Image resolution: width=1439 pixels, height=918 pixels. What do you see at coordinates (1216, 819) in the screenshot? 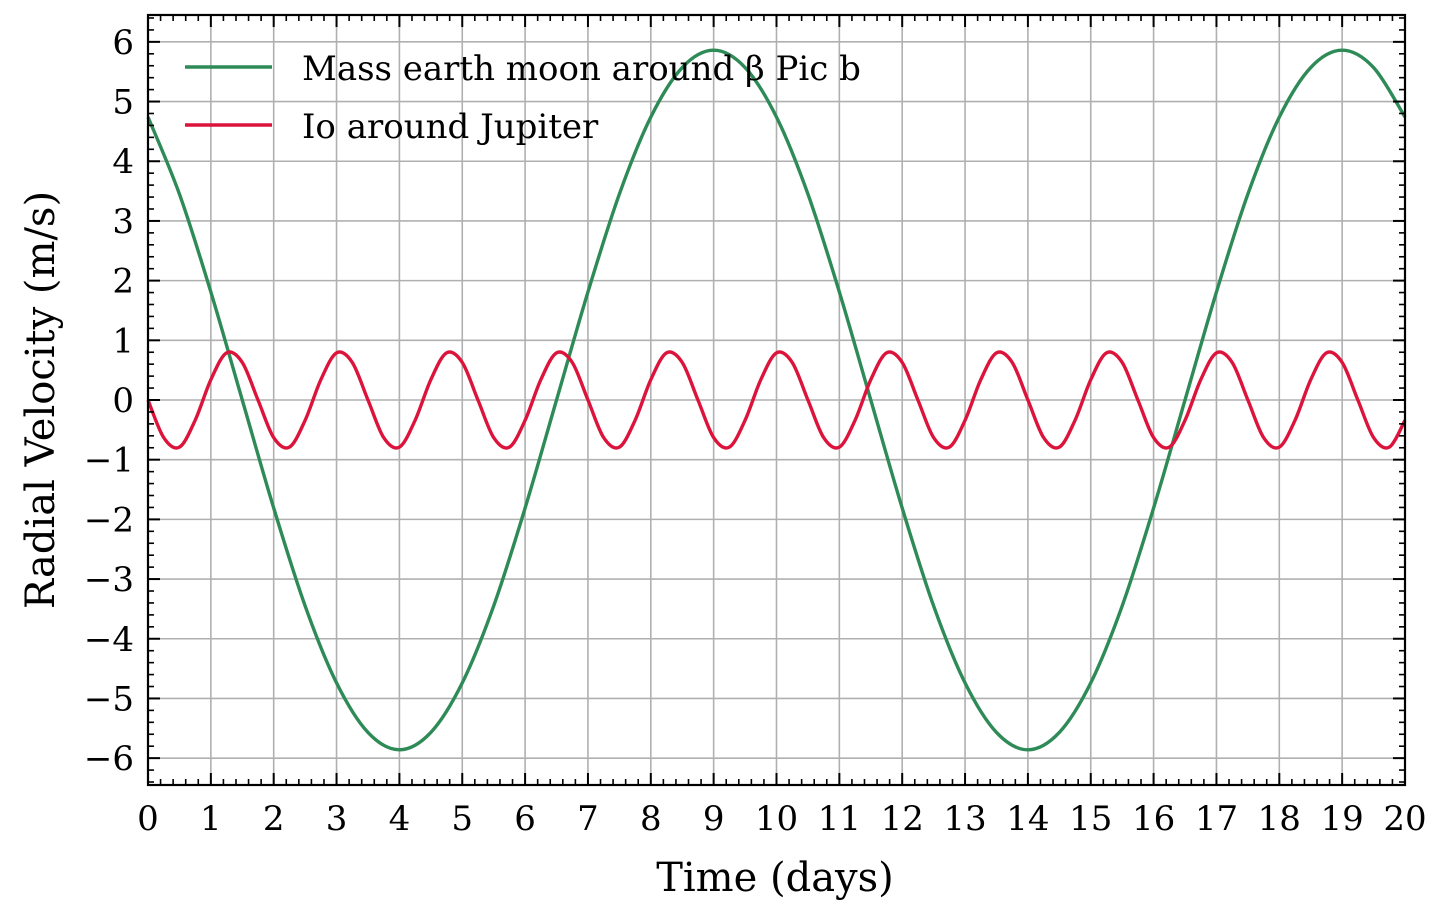
I see `x-tick-label: 17` at bounding box center [1216, 819].